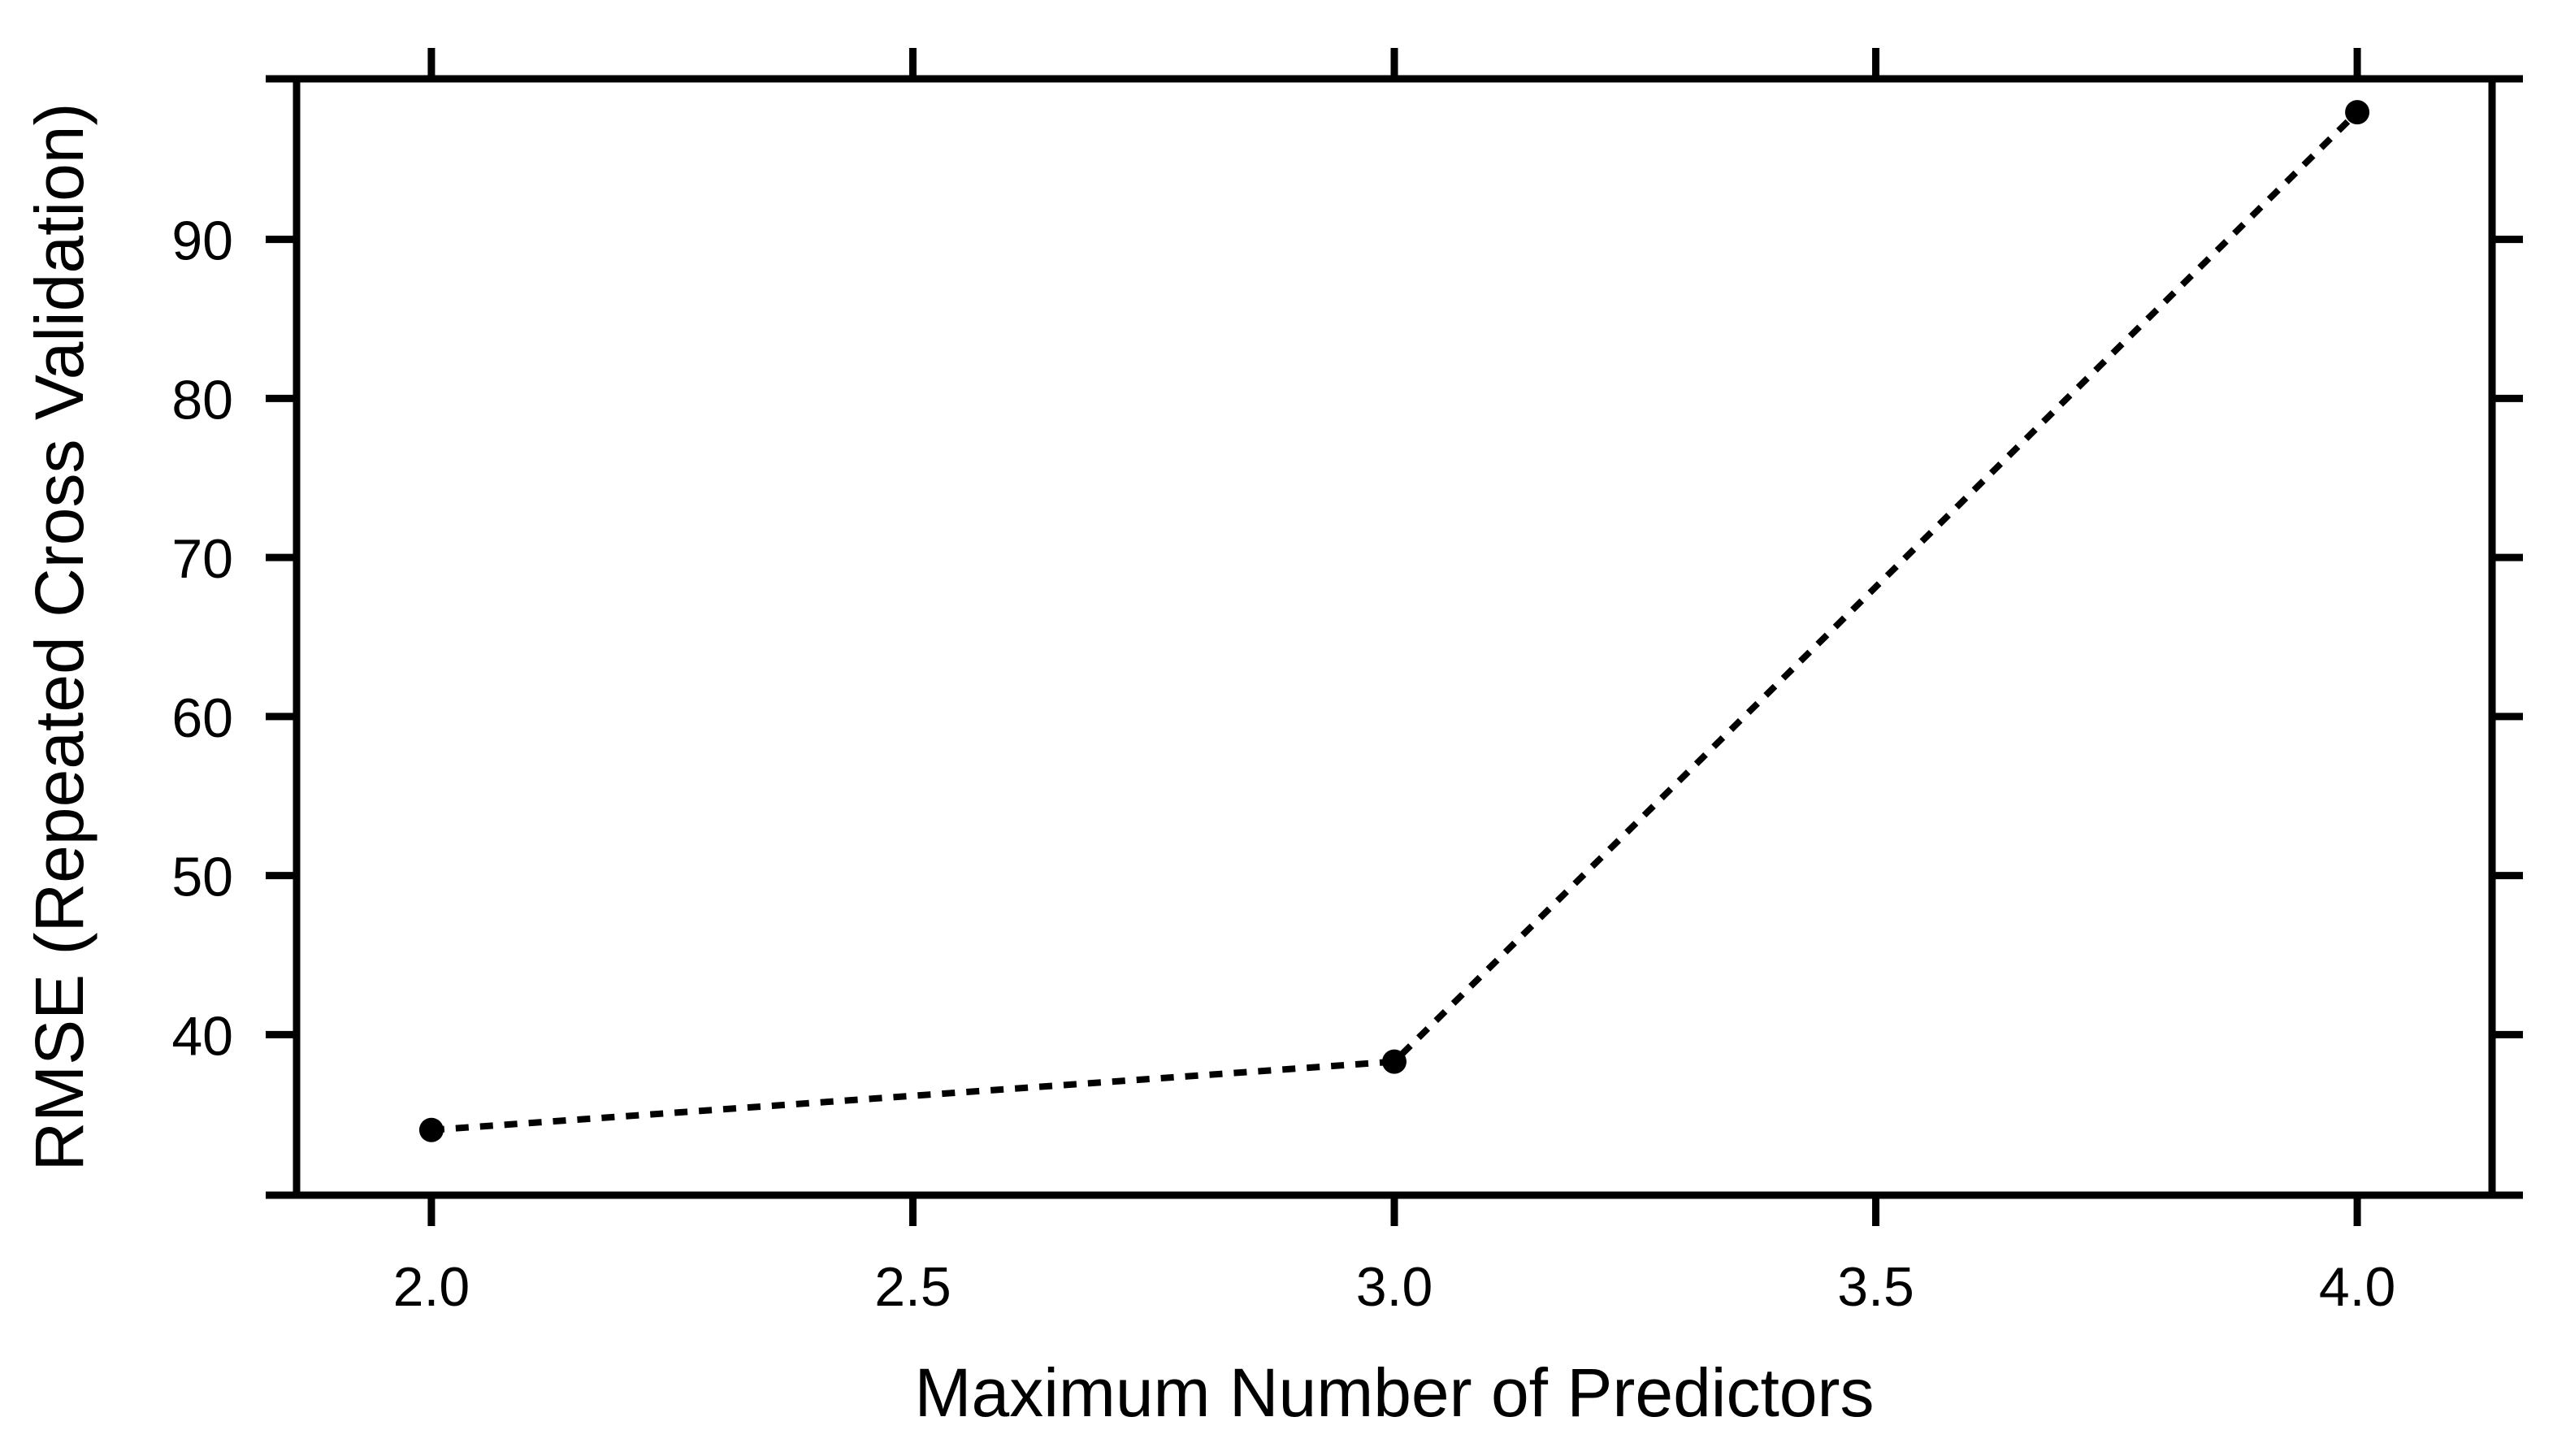 This screenshot has height=1456, width=2566. What do you see at coordinates (431, 1287) in the screenshot?
I see `x-tick-label: 2.0` at bounding box center [431, 1287].